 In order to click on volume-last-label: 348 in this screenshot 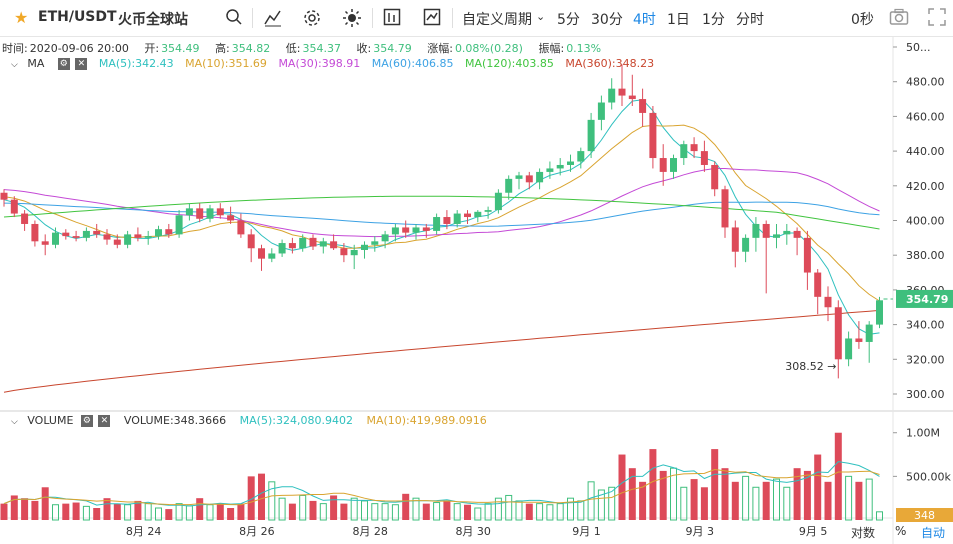, I will do `click(924, 515)`.